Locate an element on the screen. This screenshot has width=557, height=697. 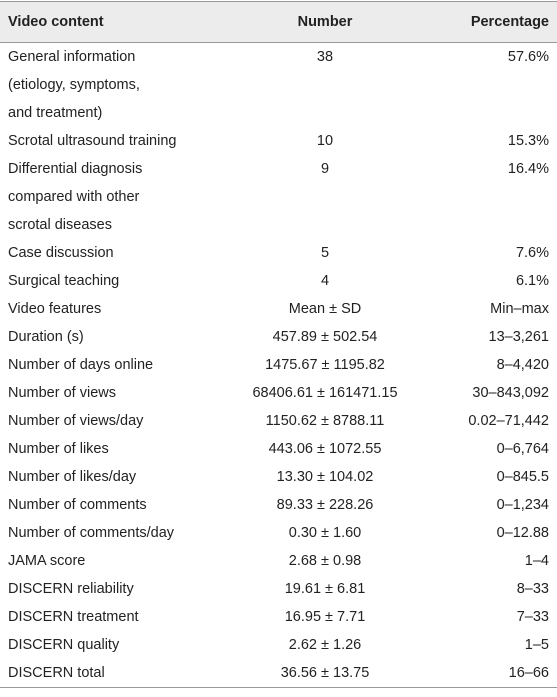
table-cell: 16–66 is located at coordinates (528, 673).